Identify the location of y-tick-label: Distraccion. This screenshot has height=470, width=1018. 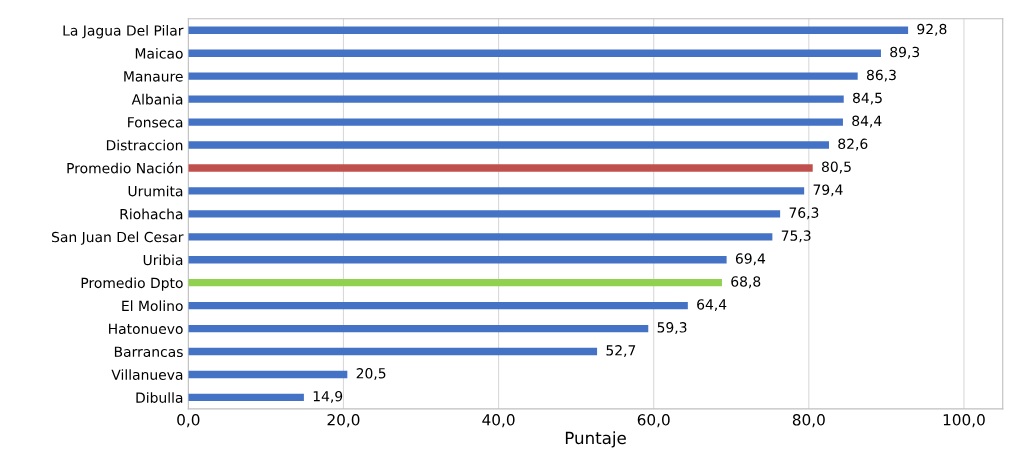
(144, 145).